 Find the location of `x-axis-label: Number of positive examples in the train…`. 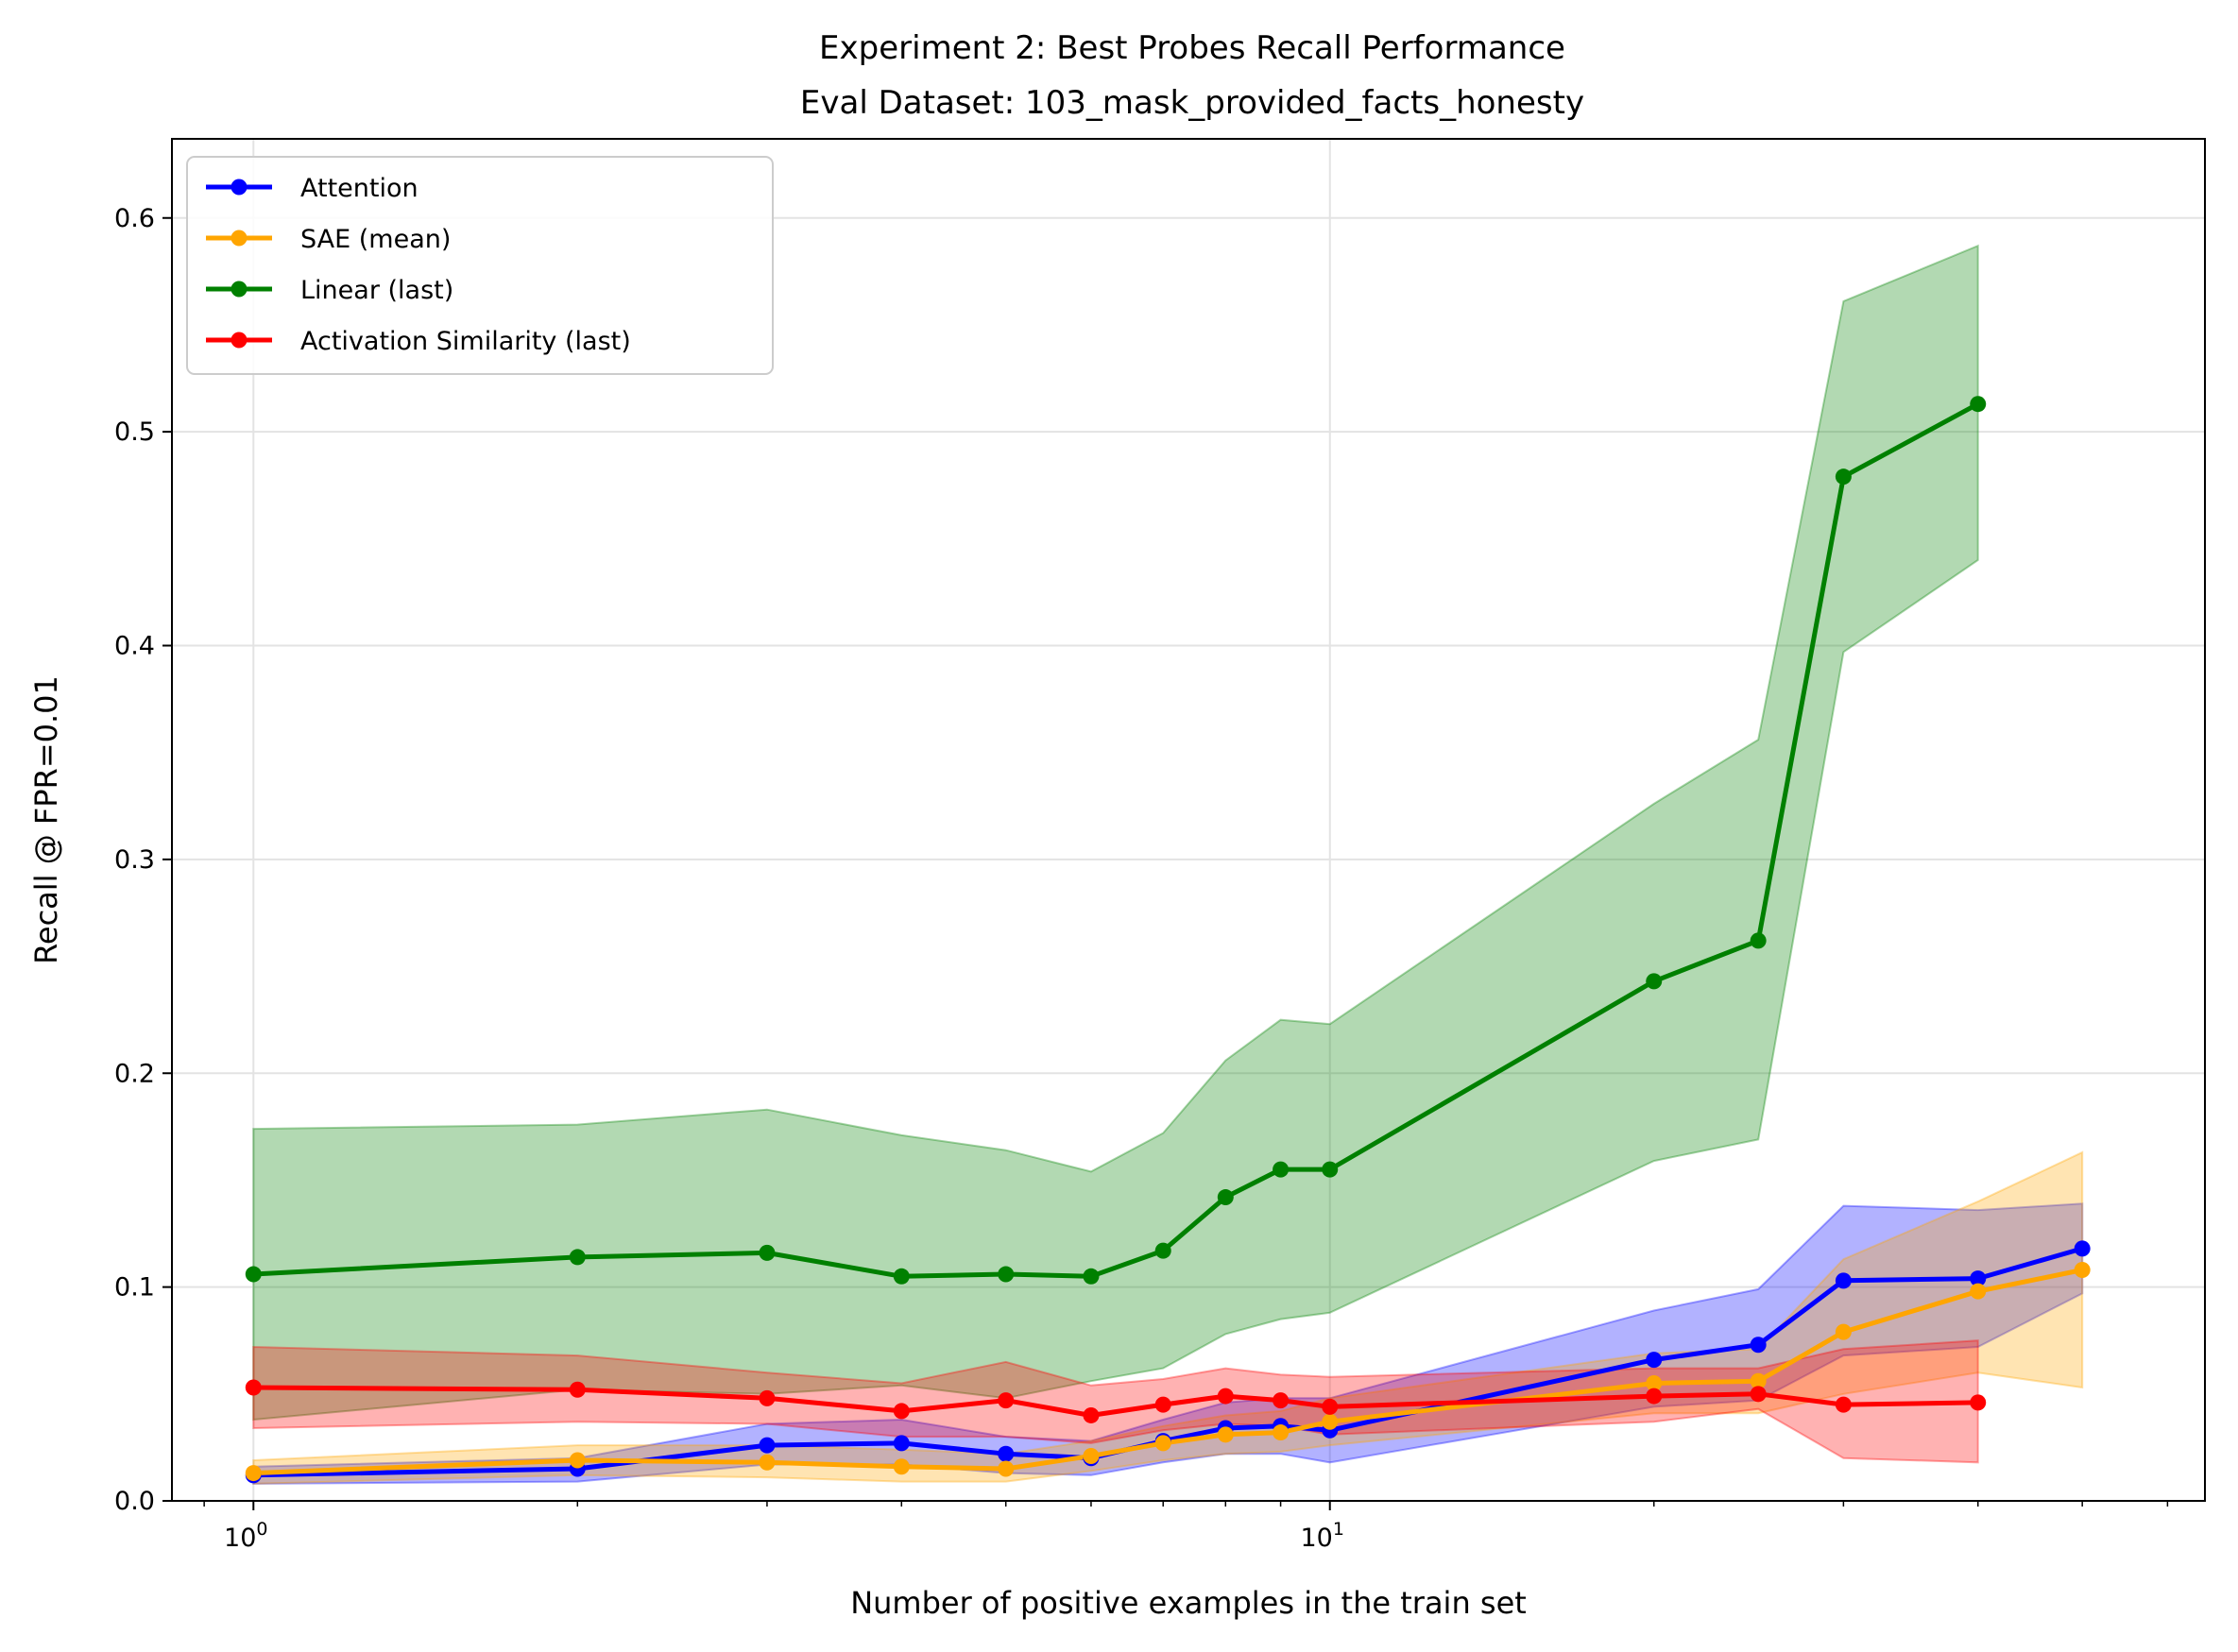

x-axis-label: Number of positive examples in the train… is located at coordinates (1189, 1603).